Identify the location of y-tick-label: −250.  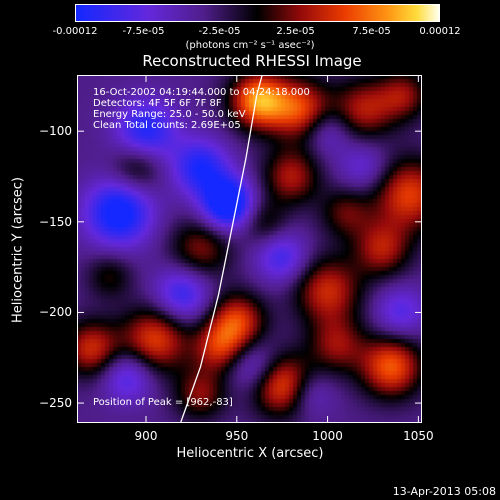
(55, 403).